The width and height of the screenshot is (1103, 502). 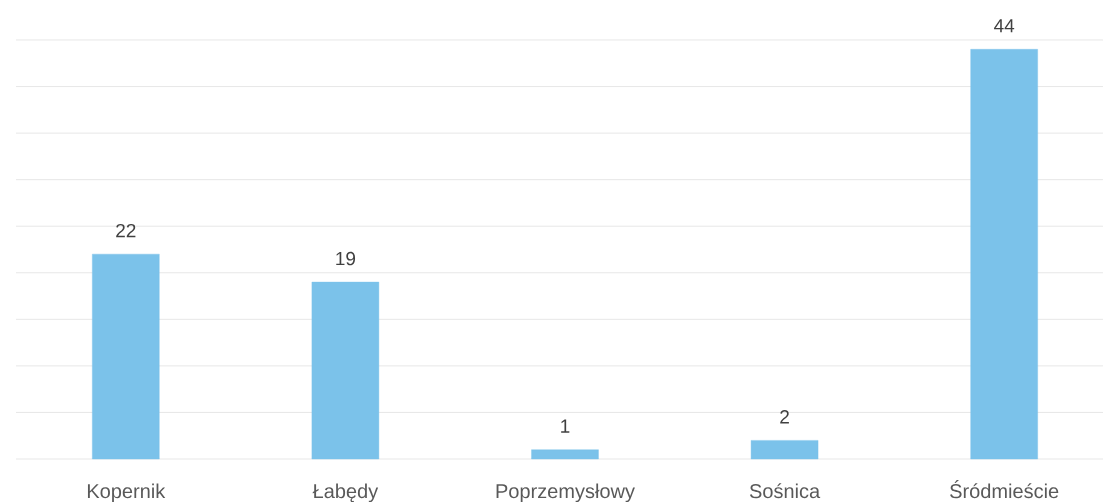 What do you see at coordinates (565, 426) in the screenshot?
I see `data-label: 1` at bounding box center [565, 426].